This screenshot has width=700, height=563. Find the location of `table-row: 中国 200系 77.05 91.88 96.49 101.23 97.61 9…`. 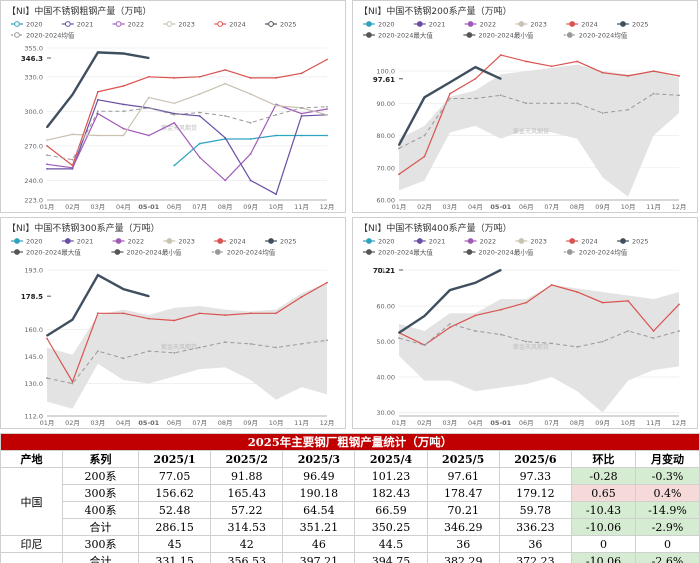

table-row: 中国 200系 77.05 91.88 96.49 101.23 97.61 9… is located at coordinates (350, 501).